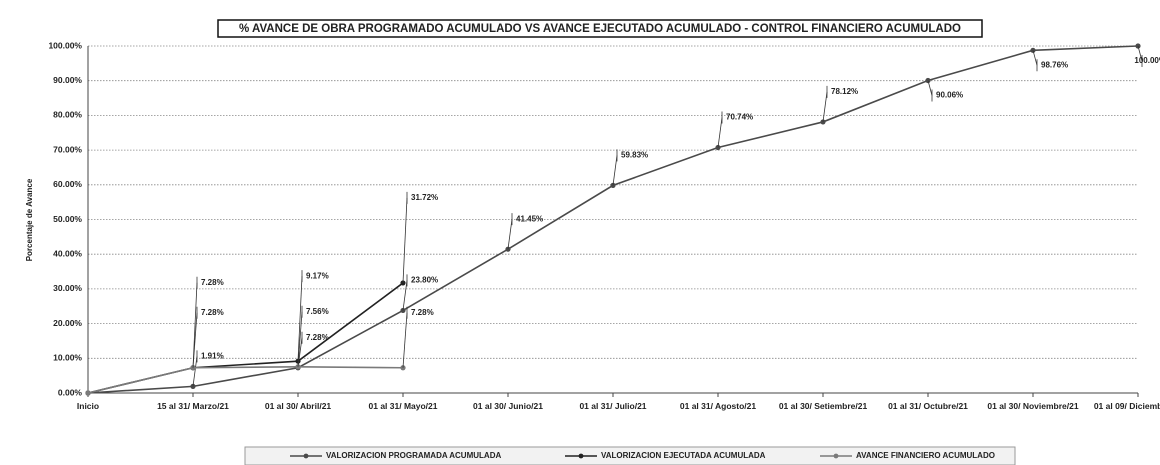 Image resolution: width=1160 pixels, height=465 pixels. I want to click on y-tick-label: 40.00%, so click(67, 253).